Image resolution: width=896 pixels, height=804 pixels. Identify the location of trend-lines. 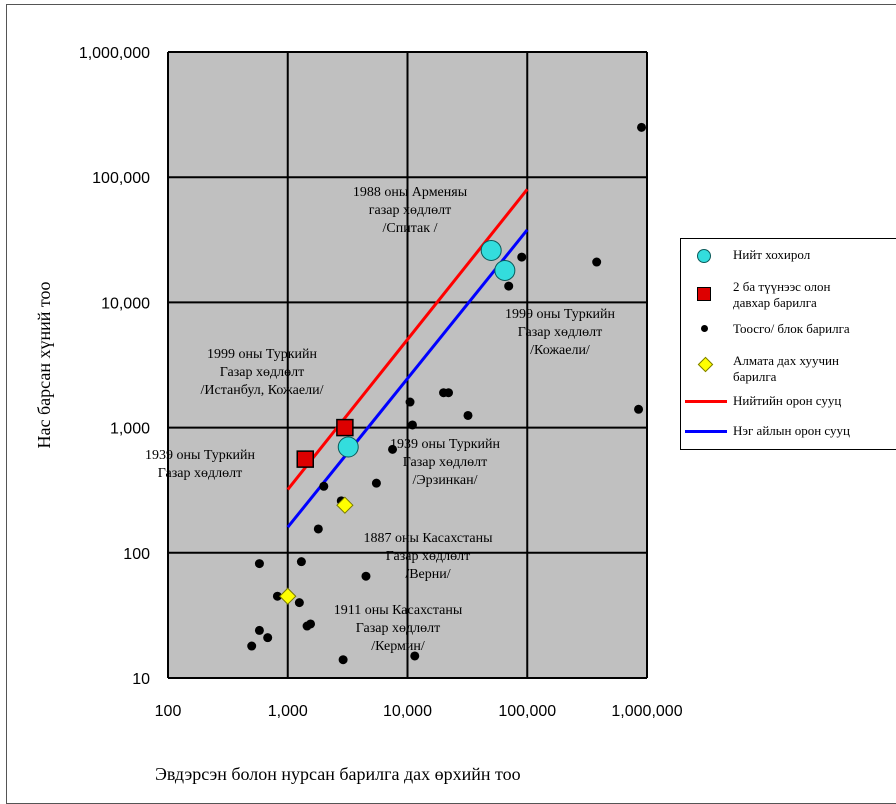
(407, 358).